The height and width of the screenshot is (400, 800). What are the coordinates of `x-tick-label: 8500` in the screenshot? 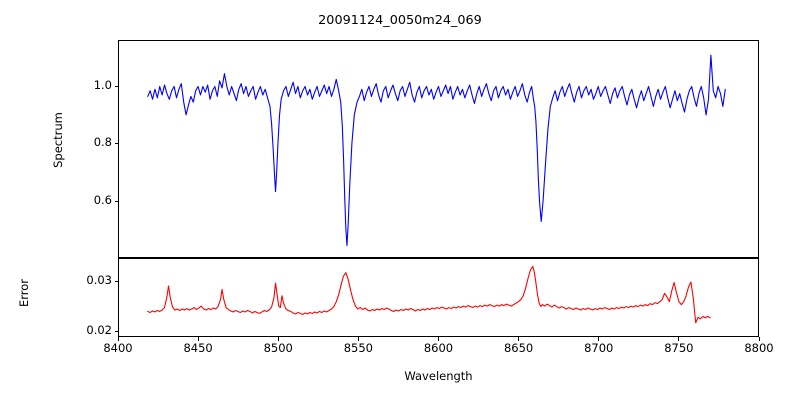 It's located at (278, 348).